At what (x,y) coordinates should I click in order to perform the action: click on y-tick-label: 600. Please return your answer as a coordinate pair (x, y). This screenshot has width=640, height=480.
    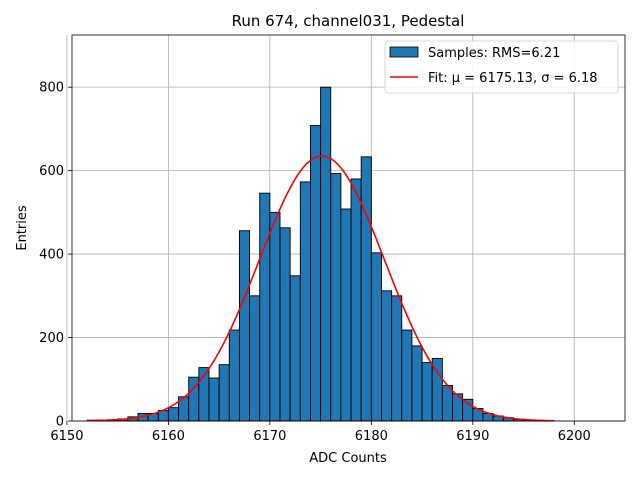
    Looking at the image, I should click on (51, 171).